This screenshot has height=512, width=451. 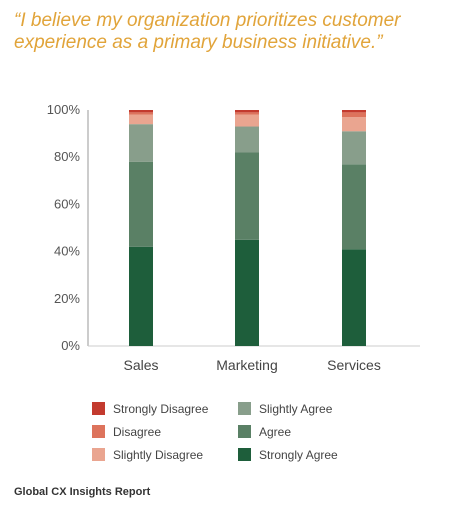 I want to click on x-category-label: Marketing, so click(x=246, y=365).